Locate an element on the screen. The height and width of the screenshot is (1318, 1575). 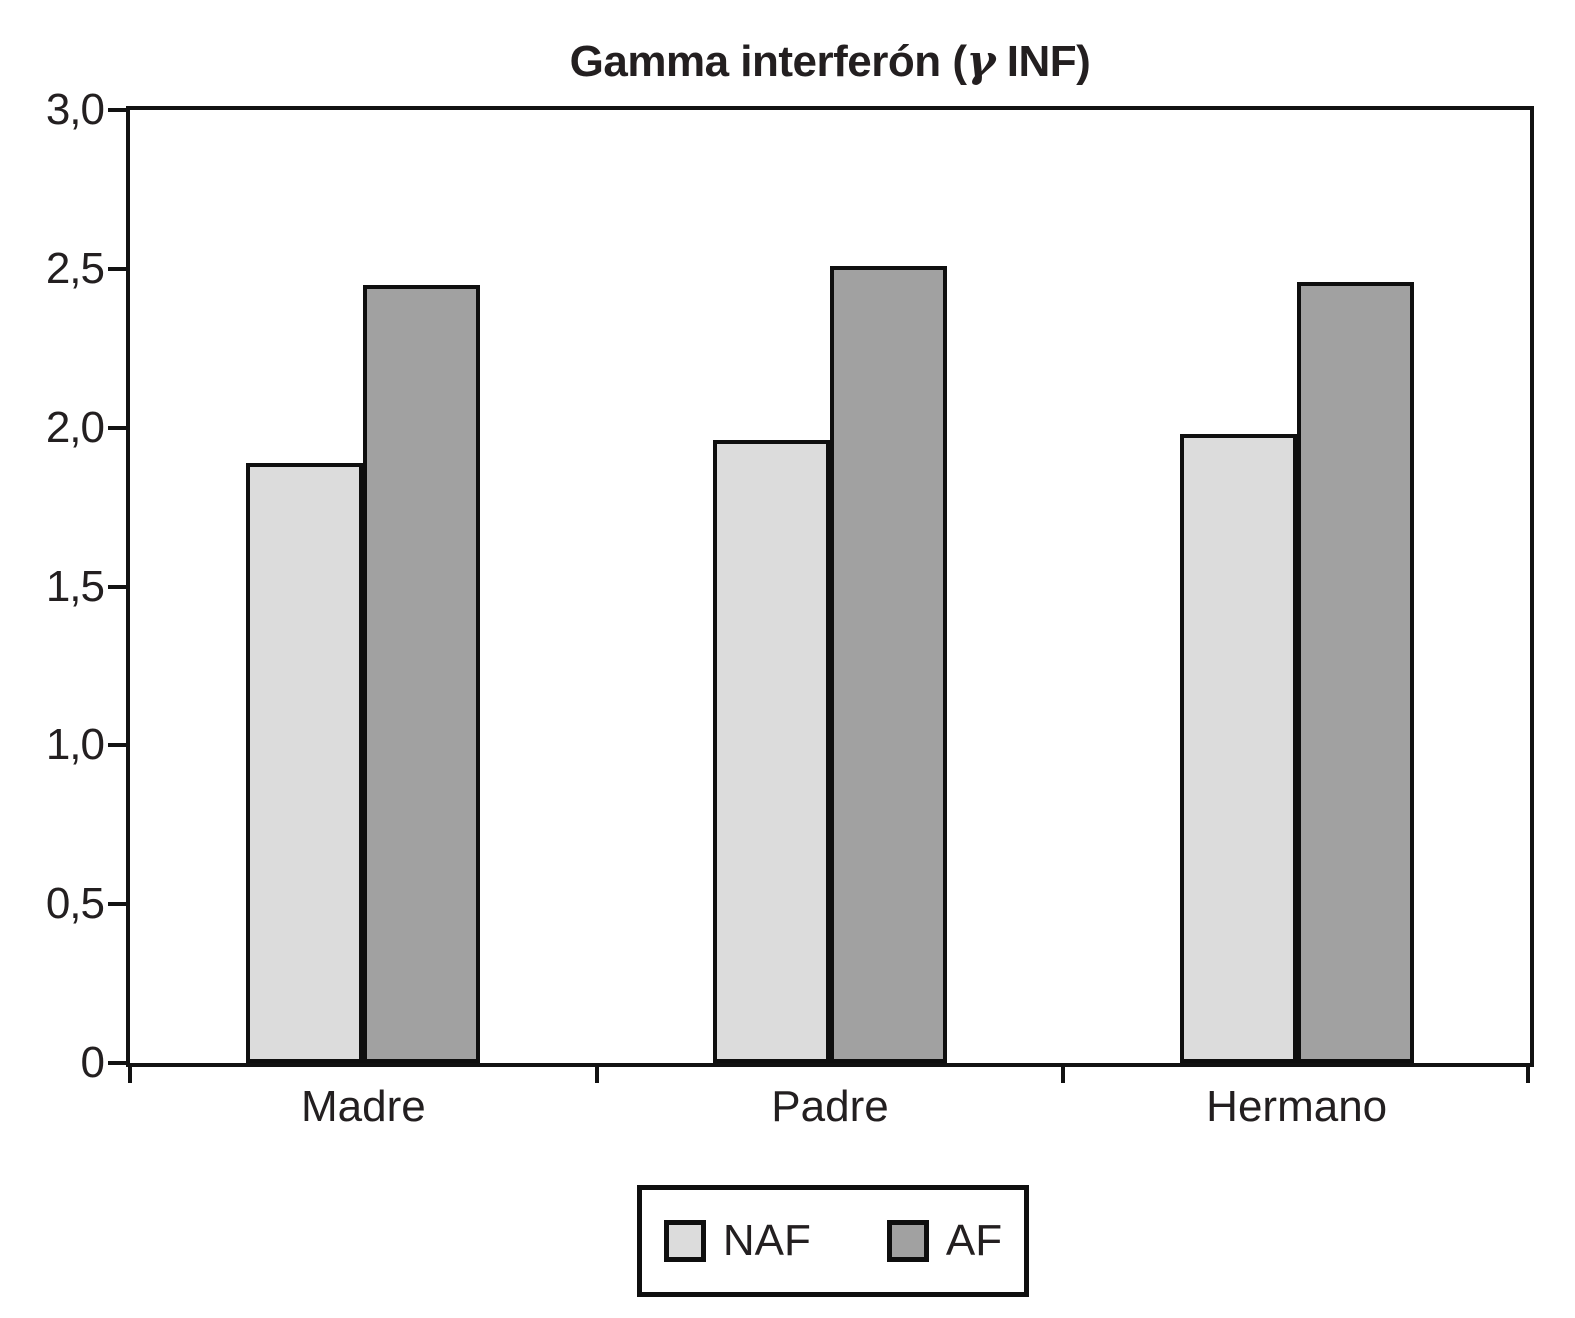
y-axis-label: 2,0 is located at coordinates (75, 427).